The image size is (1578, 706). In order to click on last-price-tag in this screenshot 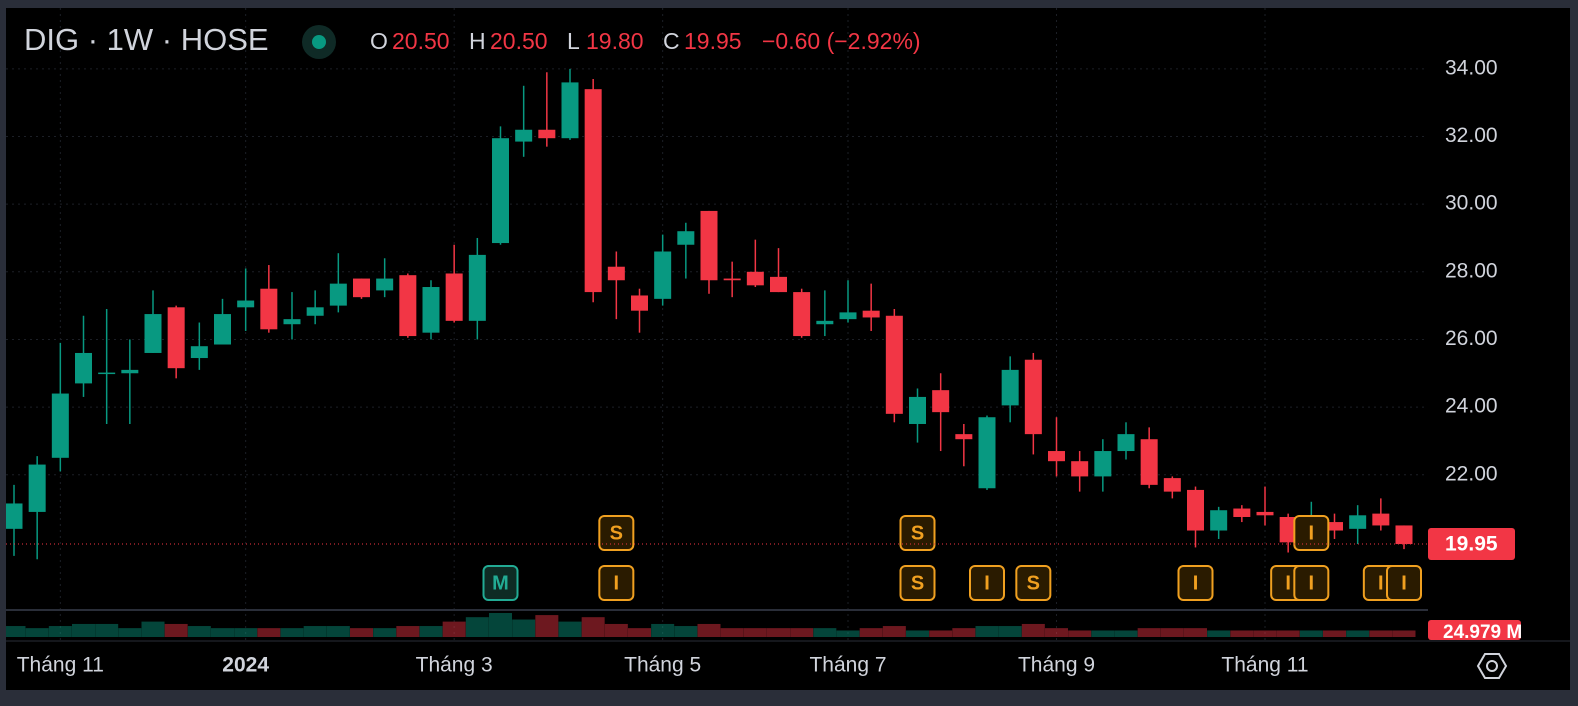, I will do `click(1471, 544)`.